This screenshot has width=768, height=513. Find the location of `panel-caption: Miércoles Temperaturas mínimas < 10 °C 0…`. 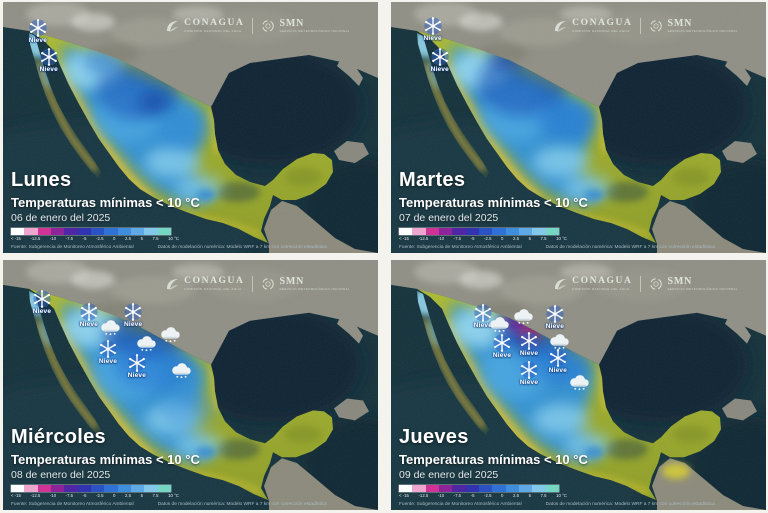

panel-caption: Miércoles Temperaturas mínimas < 10 °C 0… is located at coordinates (192, 468).